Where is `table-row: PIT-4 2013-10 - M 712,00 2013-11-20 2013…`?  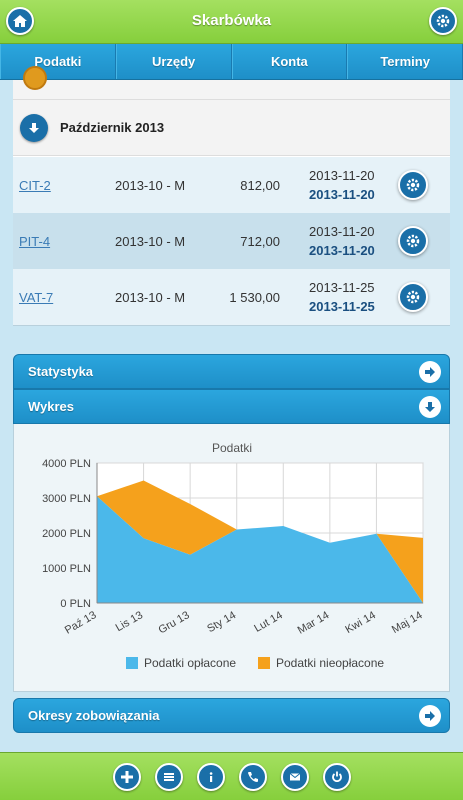 table-row: PIT-4 2013-10 - M 712,00 2013-11-20 2013… is located at coordinates (231, 241).